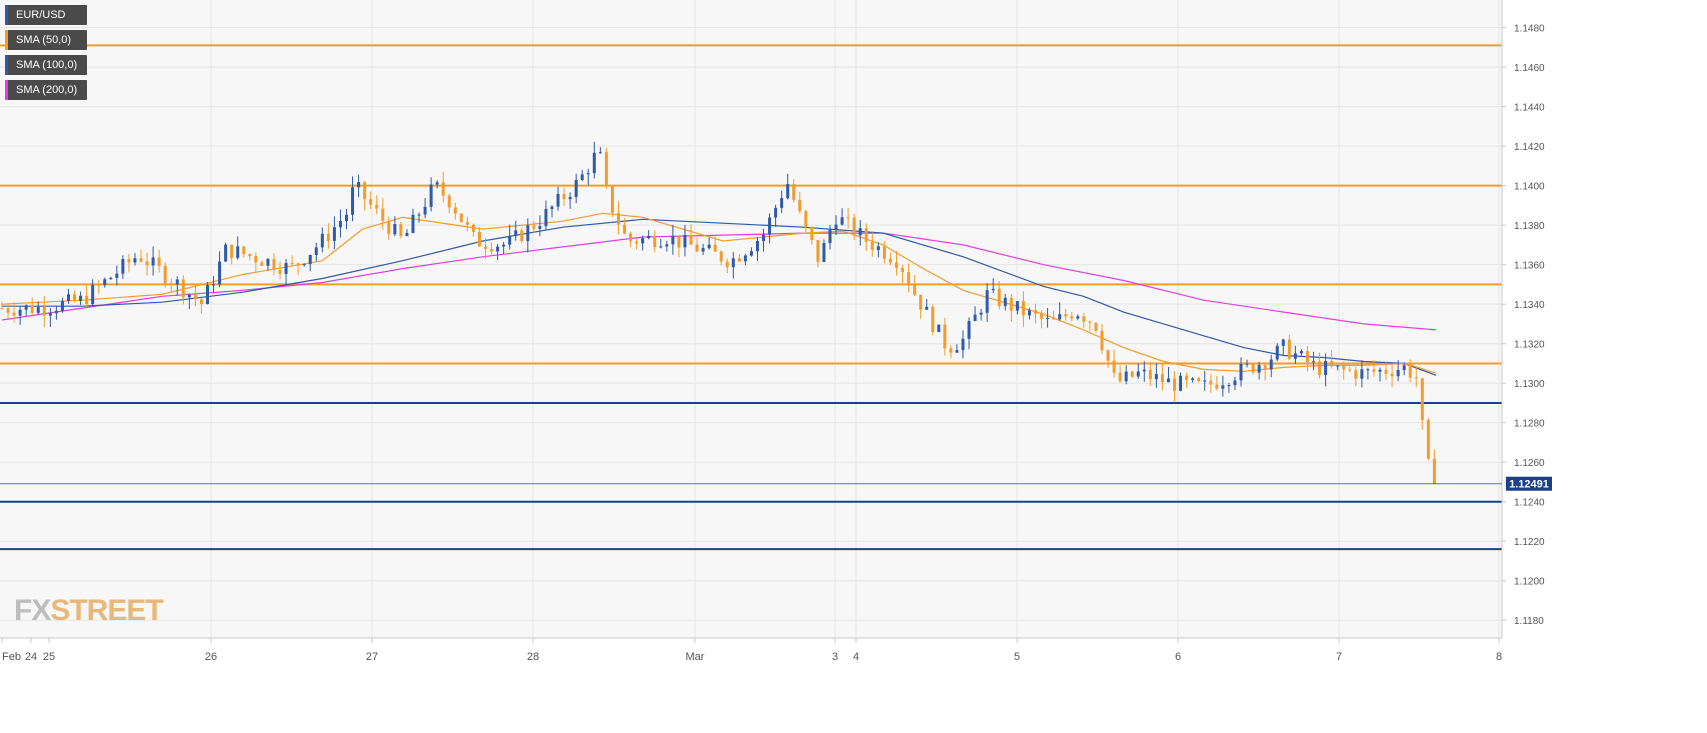 The height and width of the screenshot is (733, 1707). What do you see at coordinates (6, 15) in the screenshot?
I see `legend-color-swatch` at bounding box center [6, 15].